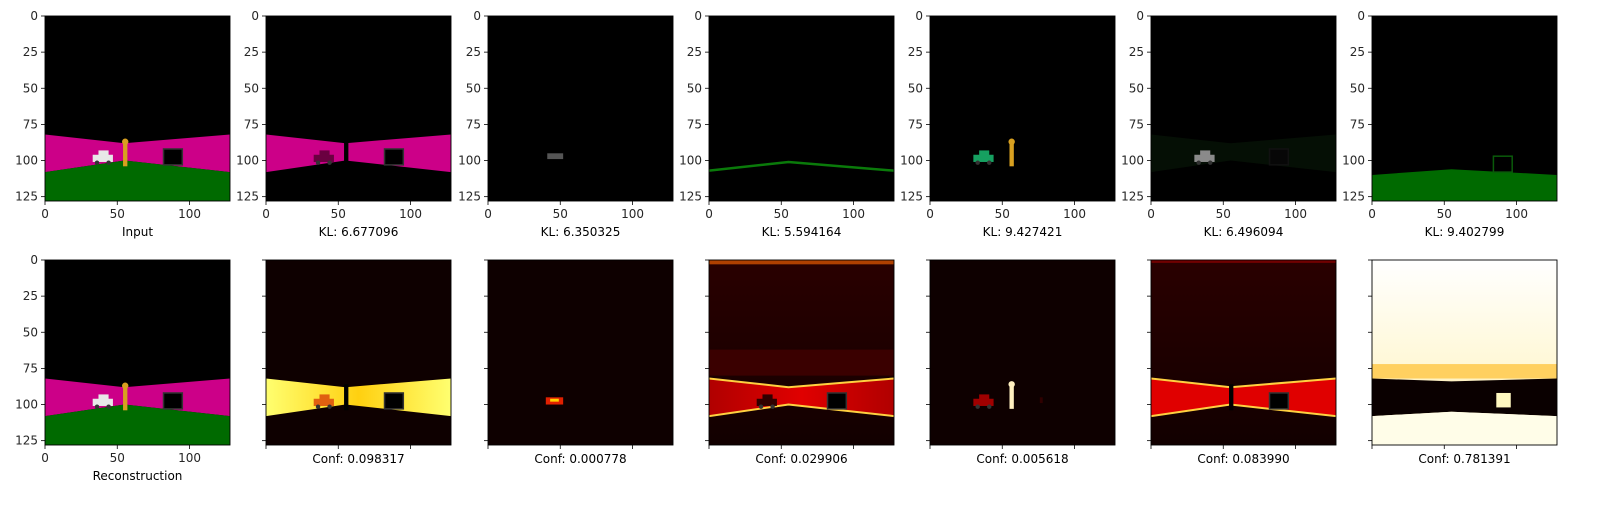  What do you see at coordinates (554, 400) in the screenshot?
I see `car-core` at bounding box center [554, 400].